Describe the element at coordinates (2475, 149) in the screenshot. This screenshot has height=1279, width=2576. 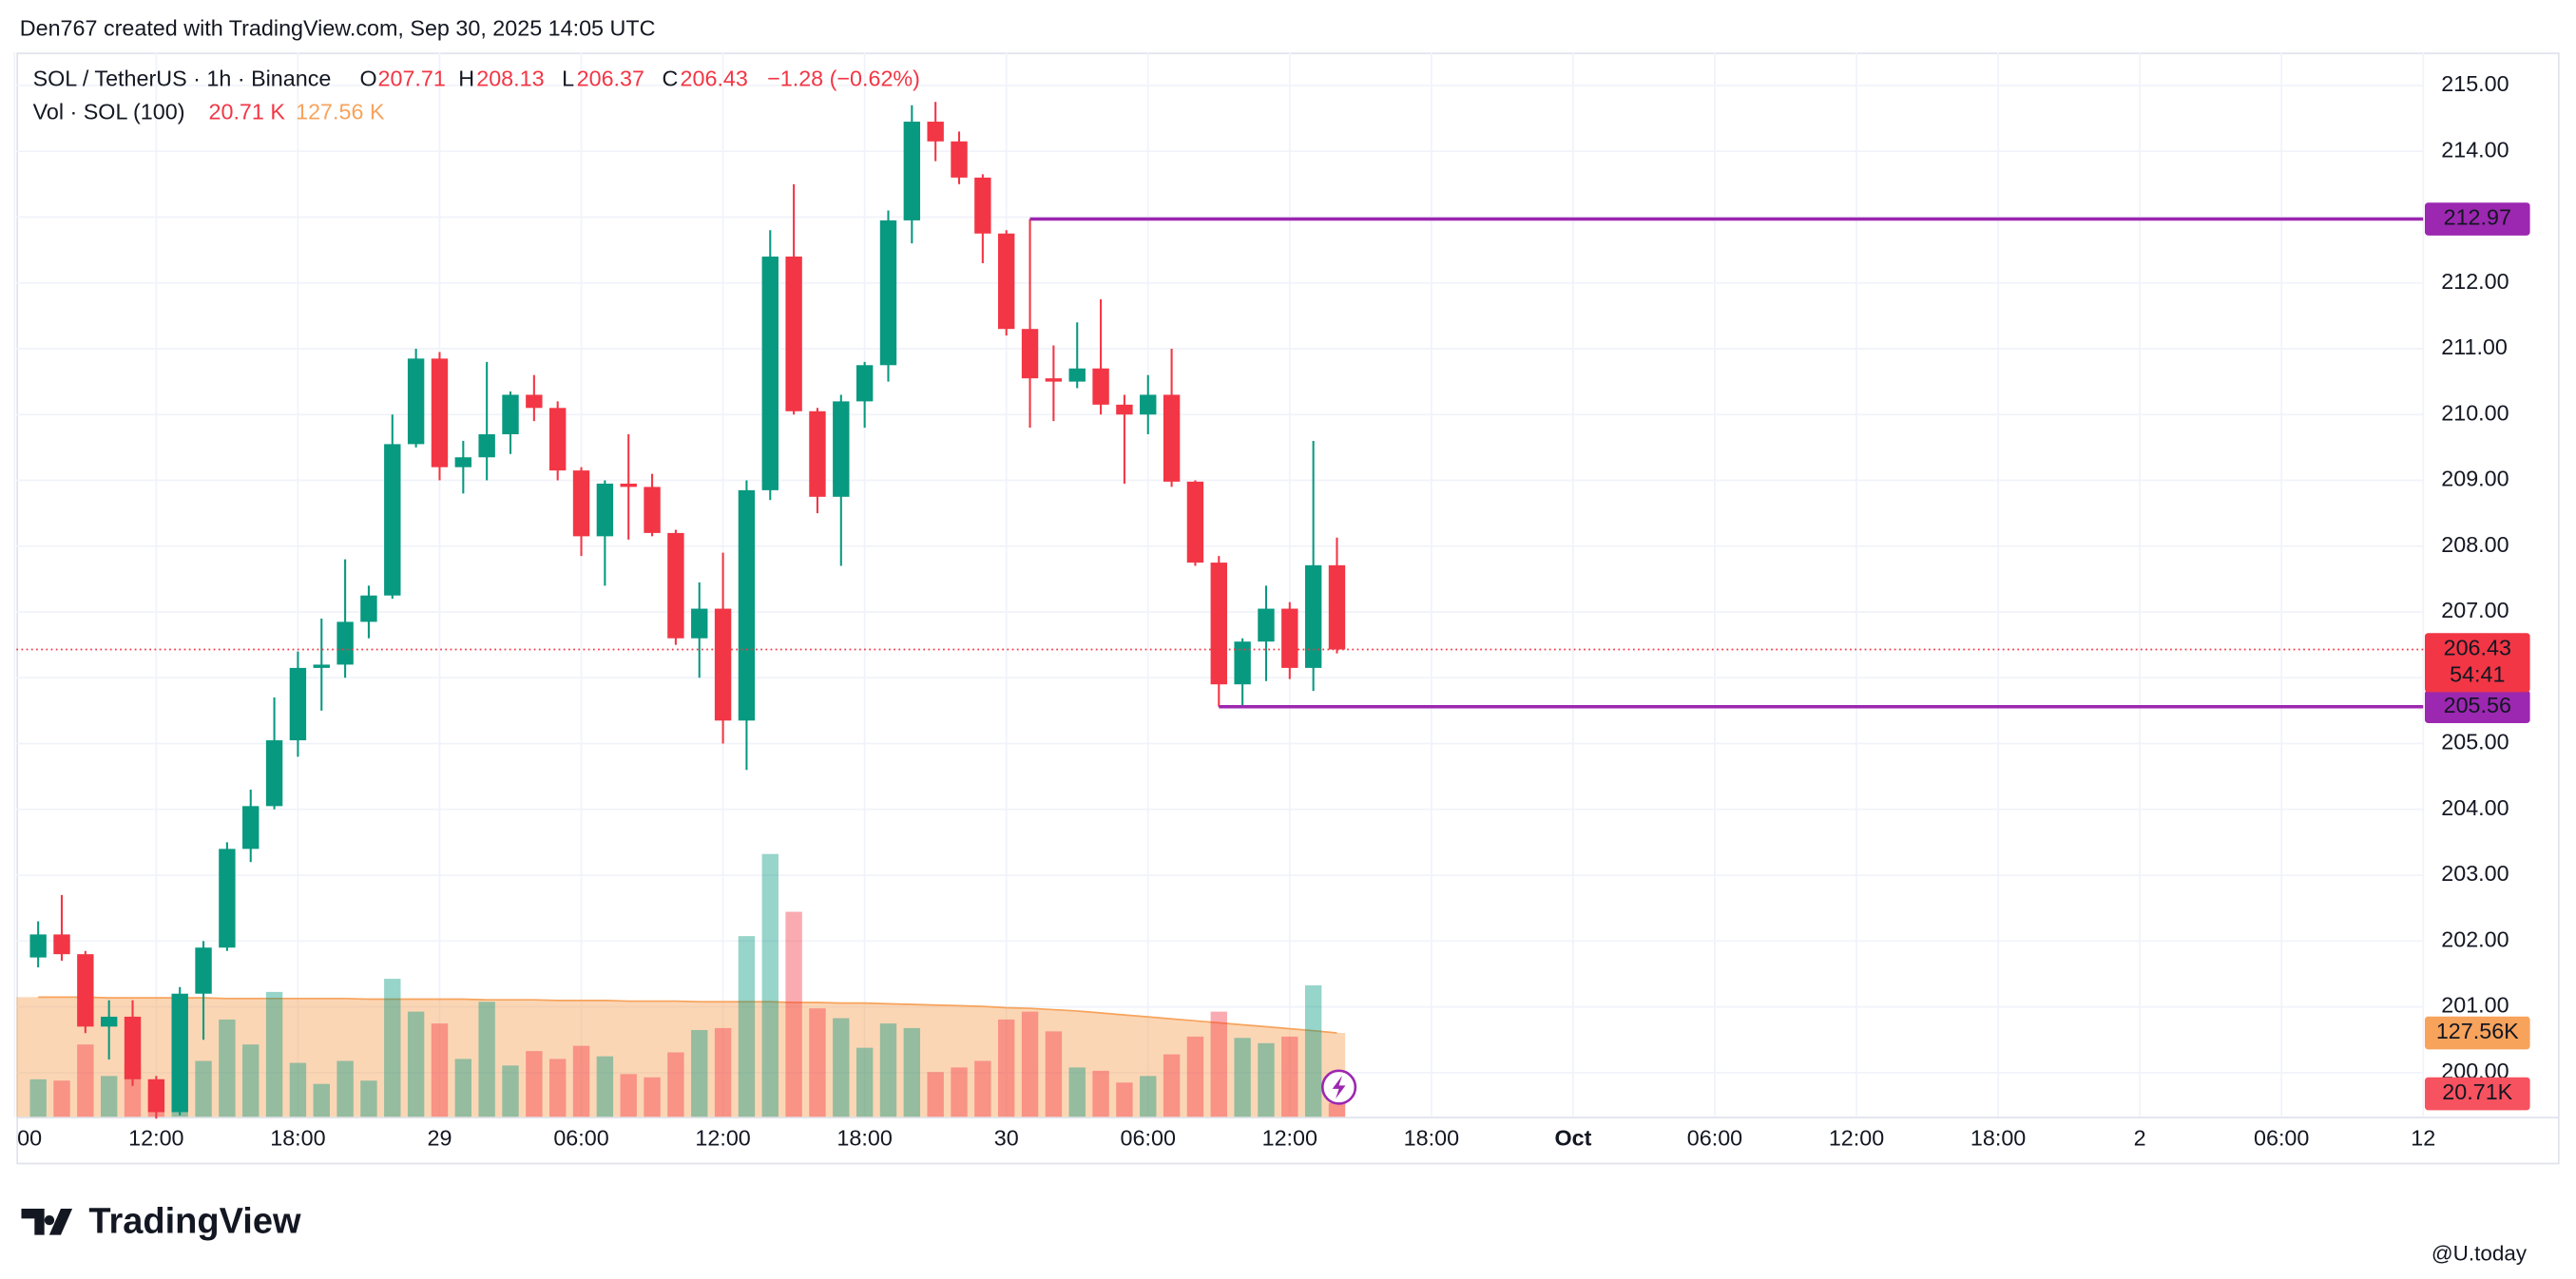
I see `y-tick-label: 214.00` at that location.